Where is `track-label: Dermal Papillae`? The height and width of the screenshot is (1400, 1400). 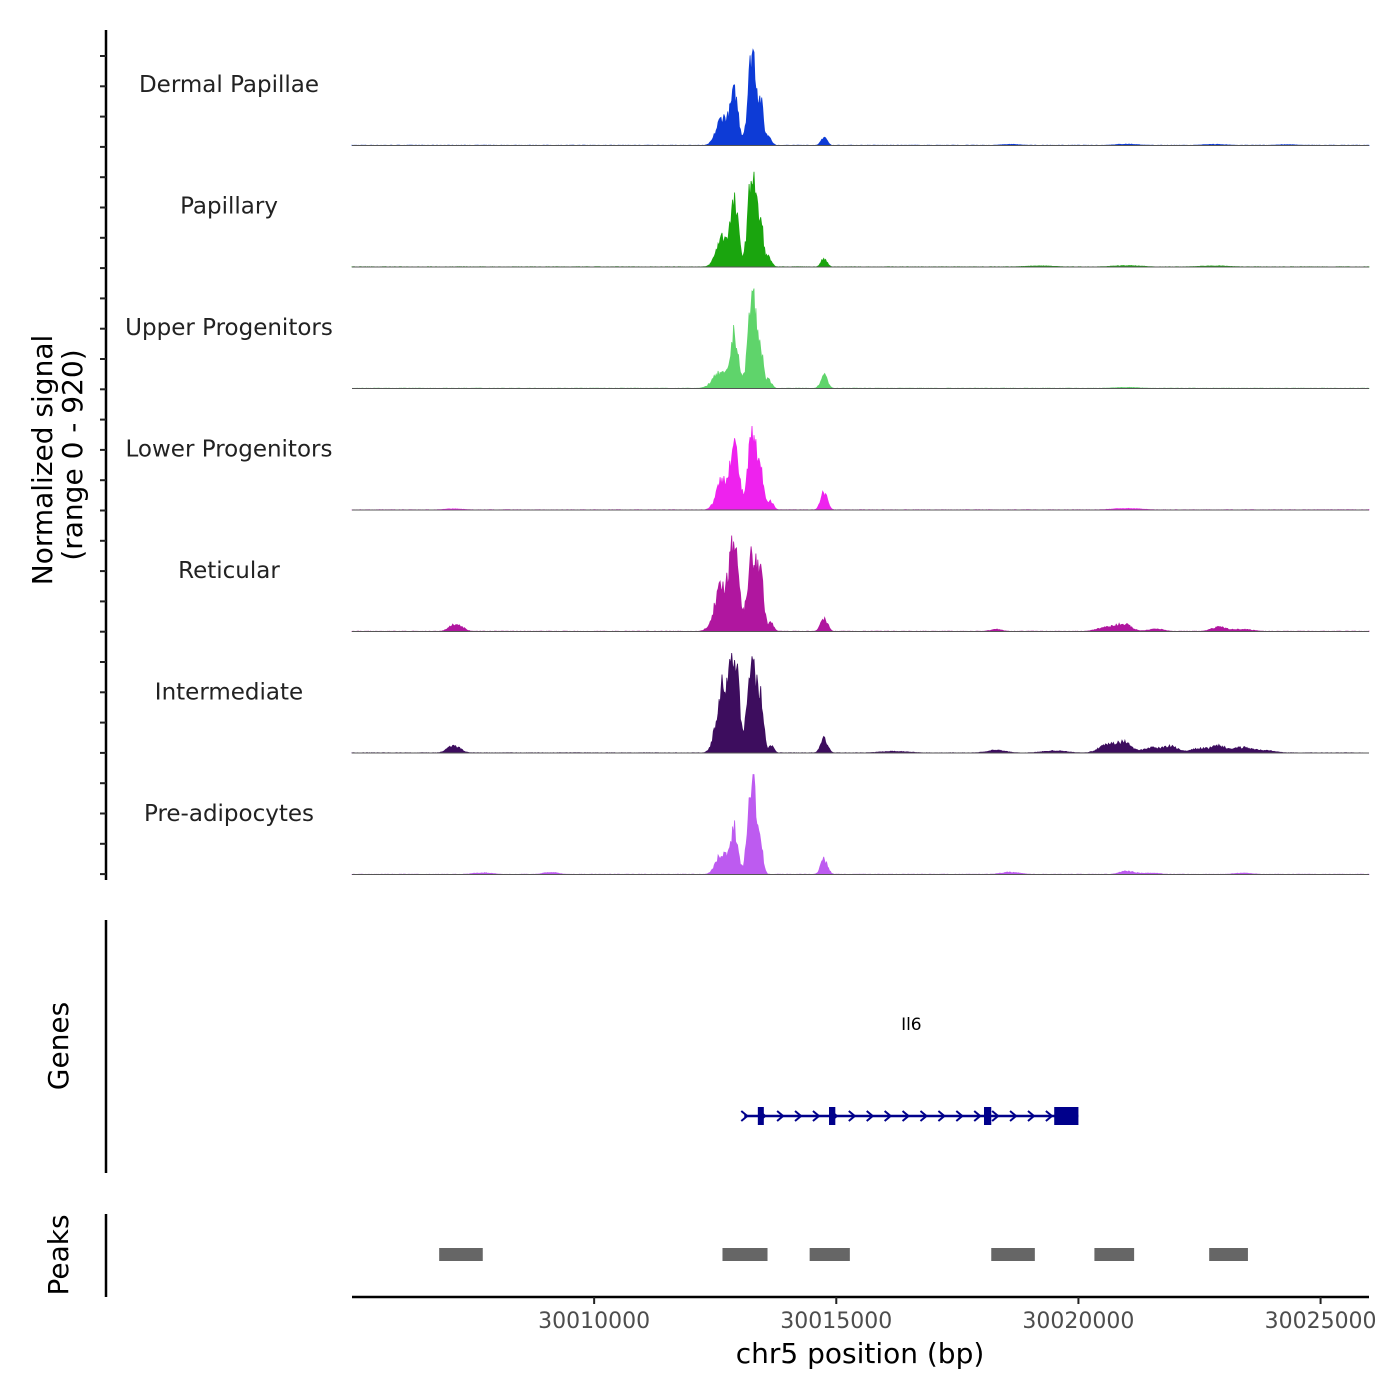 track-label: Dermal Papillae is located at coordinates (229, 85).